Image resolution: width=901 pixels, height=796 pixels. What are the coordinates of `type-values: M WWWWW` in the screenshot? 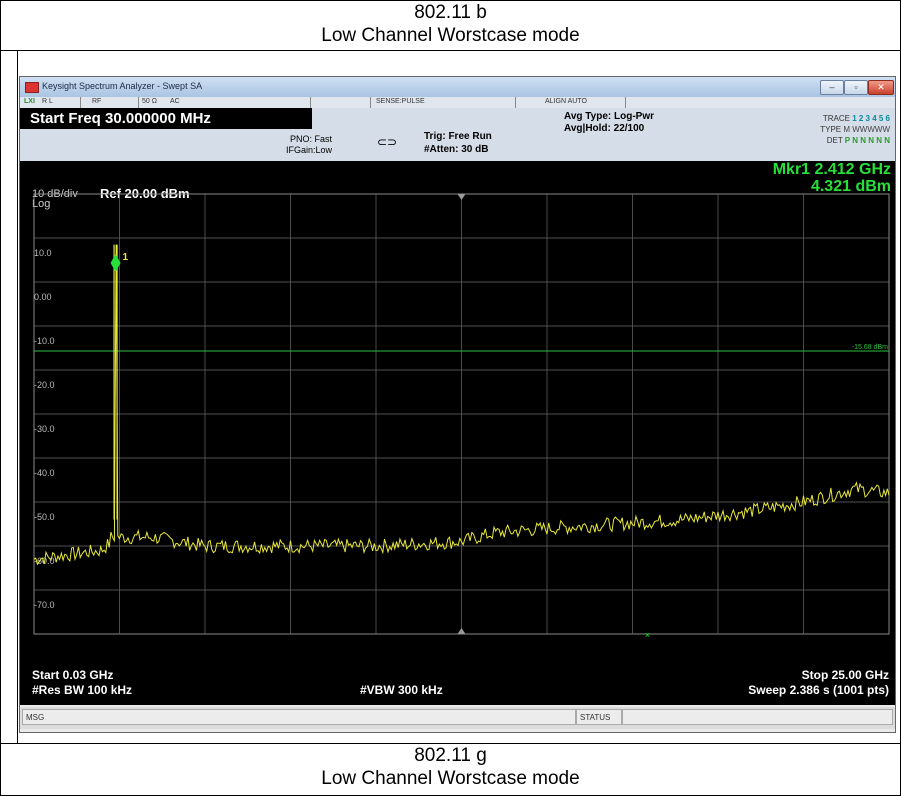 It's located at (866, 129).